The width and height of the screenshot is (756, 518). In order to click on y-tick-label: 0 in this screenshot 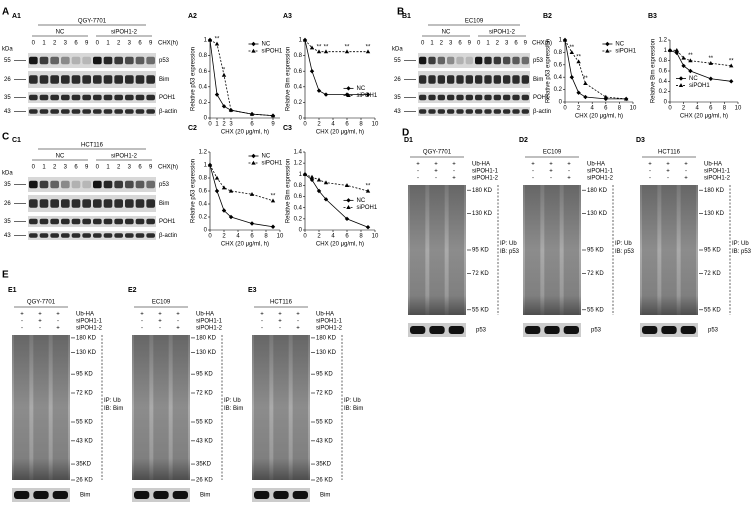, I will do `click(301, 231)`.